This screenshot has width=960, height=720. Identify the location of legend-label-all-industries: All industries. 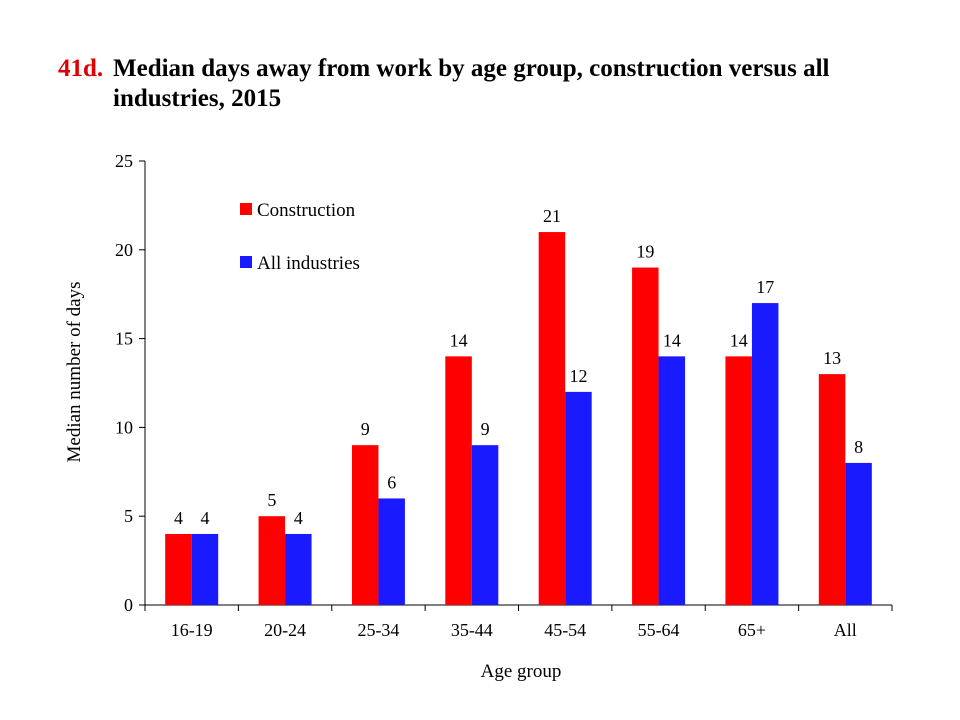
(308, 263).